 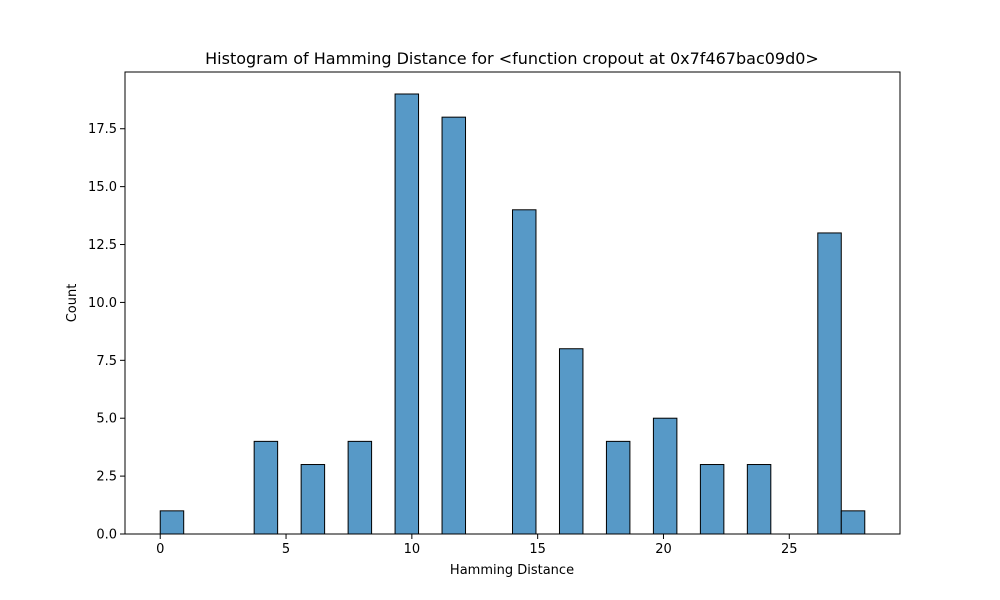 What do you see at coordinates (412, 549) in the screenshot?
I see `x-tick-label: 10` at bounding box center [412, 549].